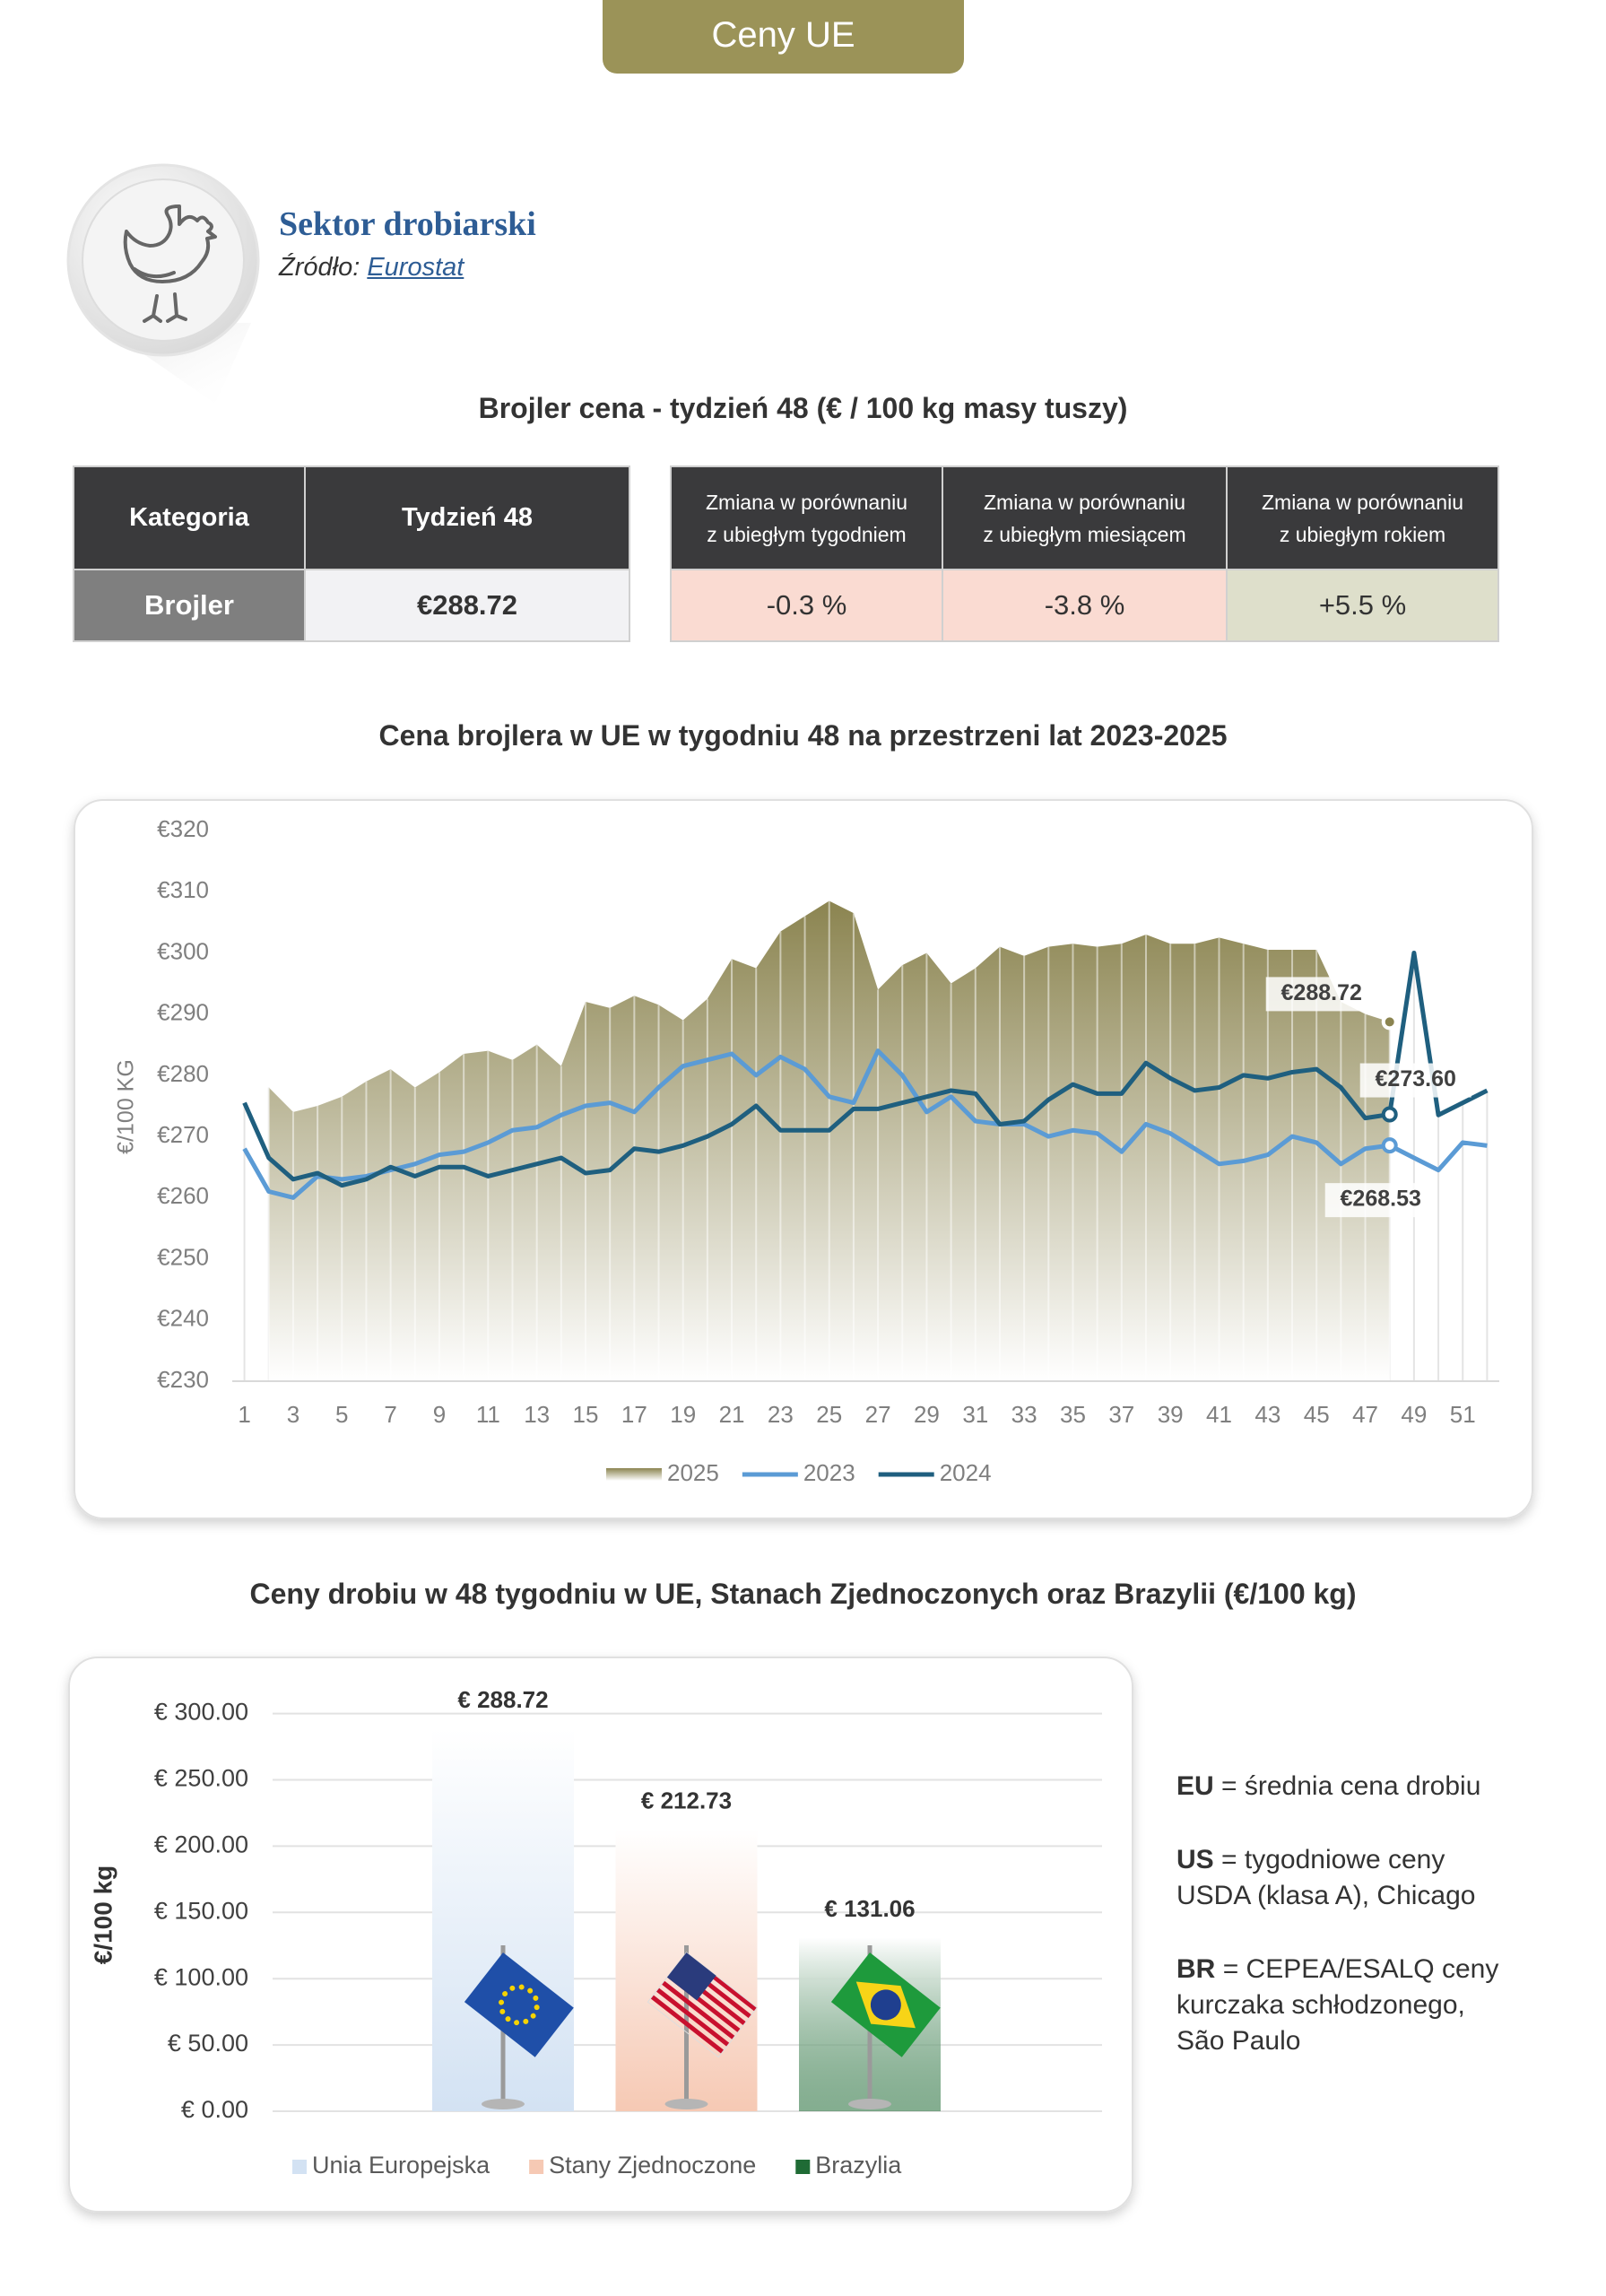 This screenshot has height=2296, width=1606. I want to click on note-text: = CEPEA/ESALQ ceny, so click(1360, 1969).